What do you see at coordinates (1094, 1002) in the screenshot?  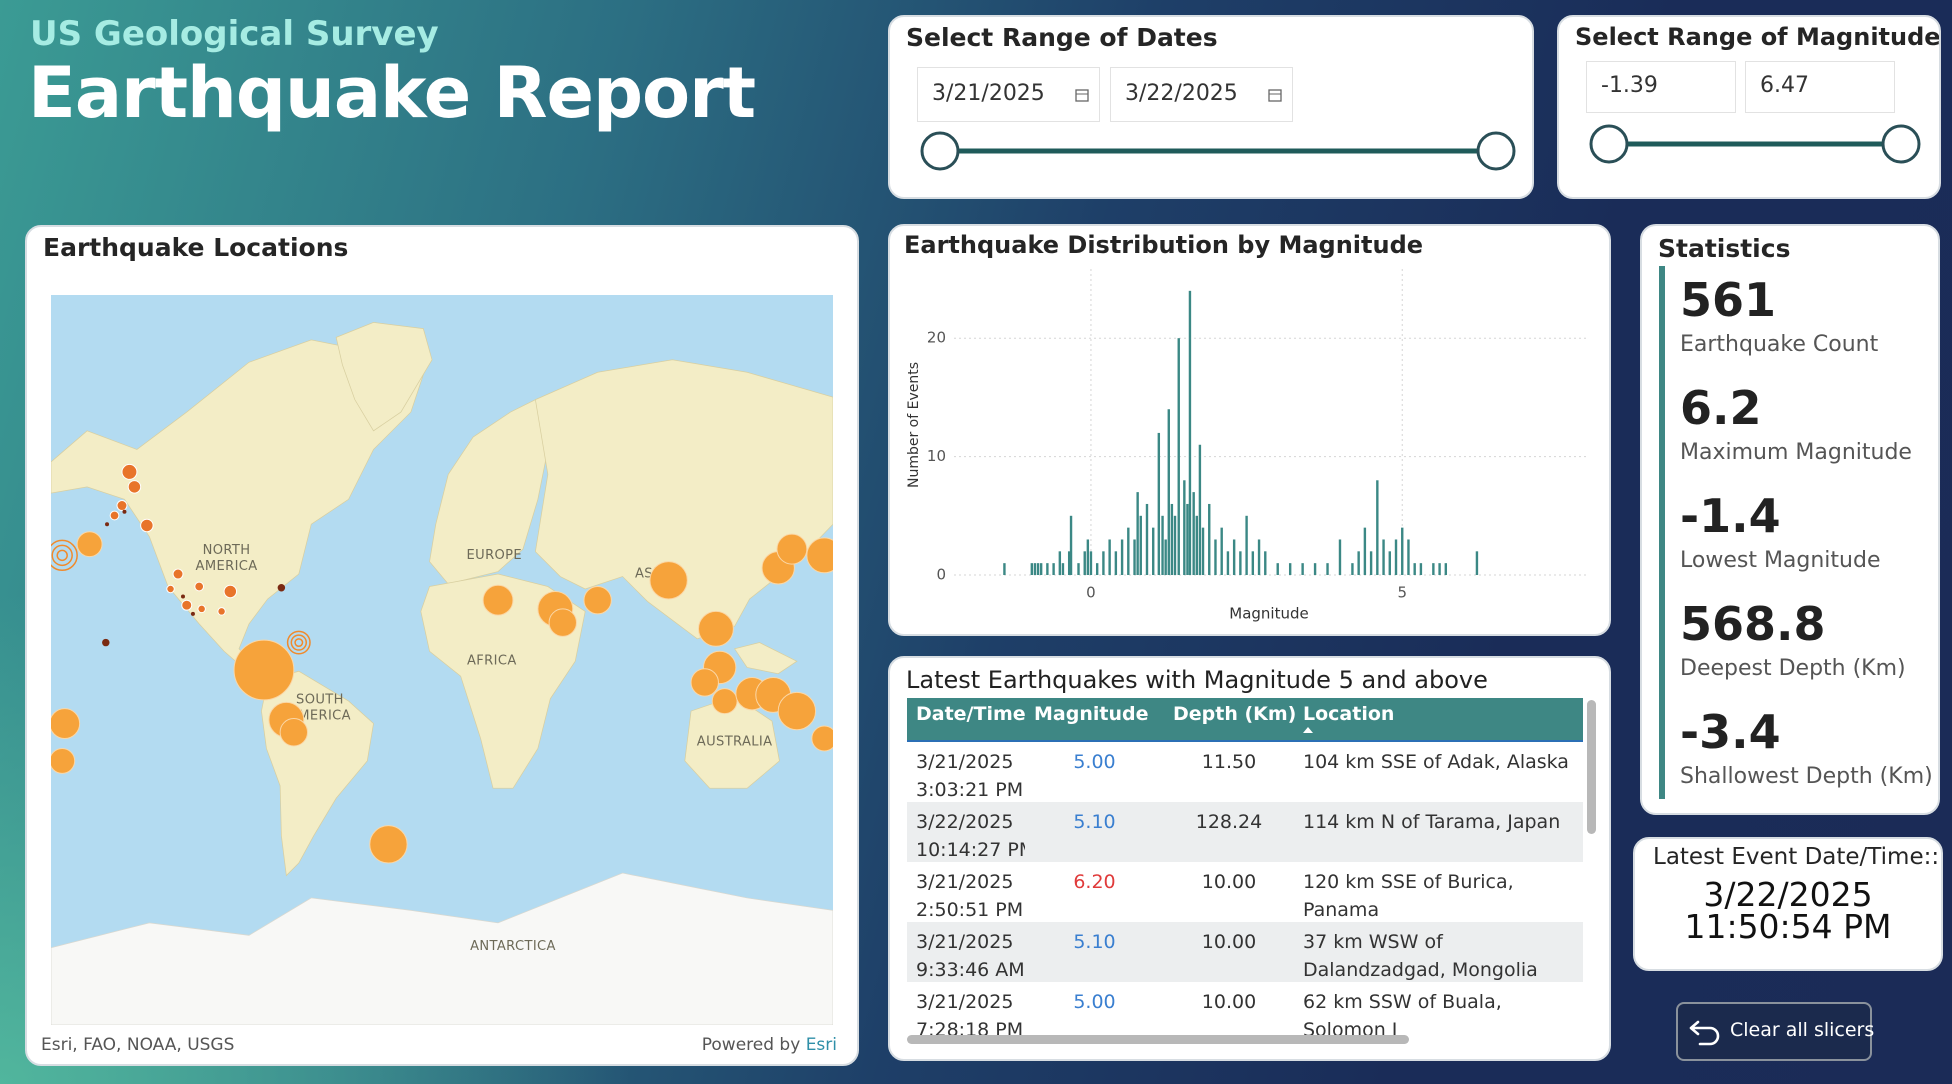 I see `magnitude-cell: 5.00` at bounding box center [1094, 1002].